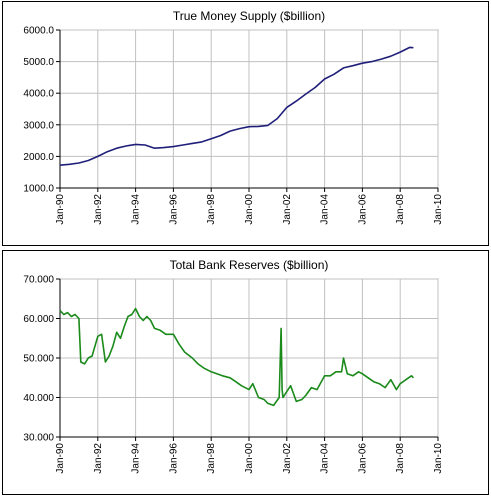 The height and width of the screenshot is (496, 491). Describe the element at coordinates (38, 31) in the screenshot. I see `y-tick-label: 6000.0` at that location.